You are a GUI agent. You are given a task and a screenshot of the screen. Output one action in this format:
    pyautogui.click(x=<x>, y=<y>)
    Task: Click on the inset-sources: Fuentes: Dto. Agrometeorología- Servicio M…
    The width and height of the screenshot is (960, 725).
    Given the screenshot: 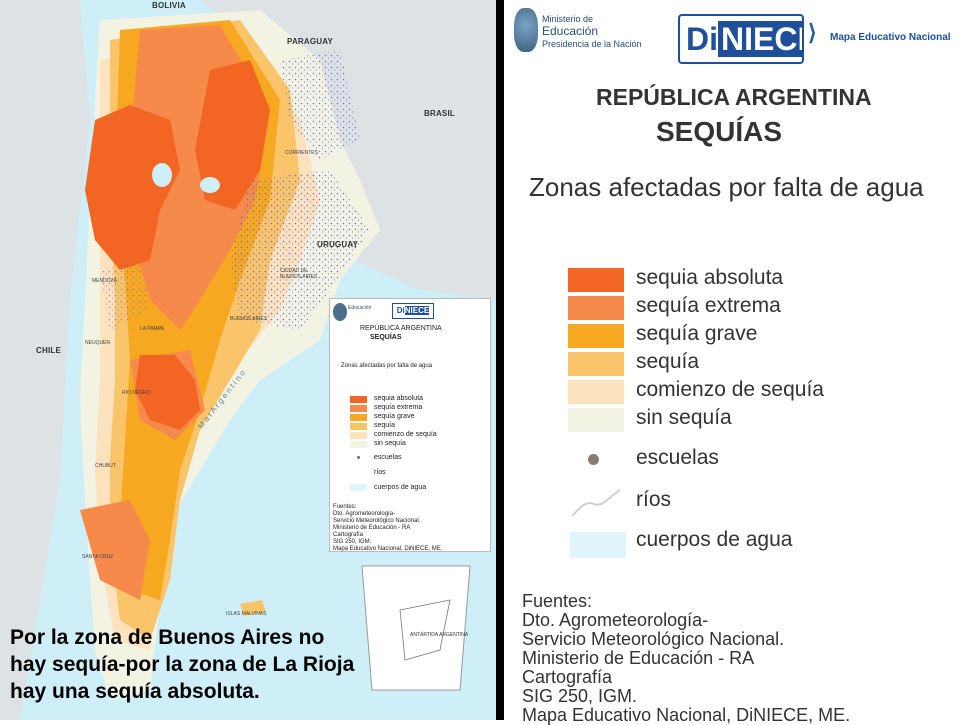 What is the action you would take?
    pyautogui.click(x=388, y=528)
    